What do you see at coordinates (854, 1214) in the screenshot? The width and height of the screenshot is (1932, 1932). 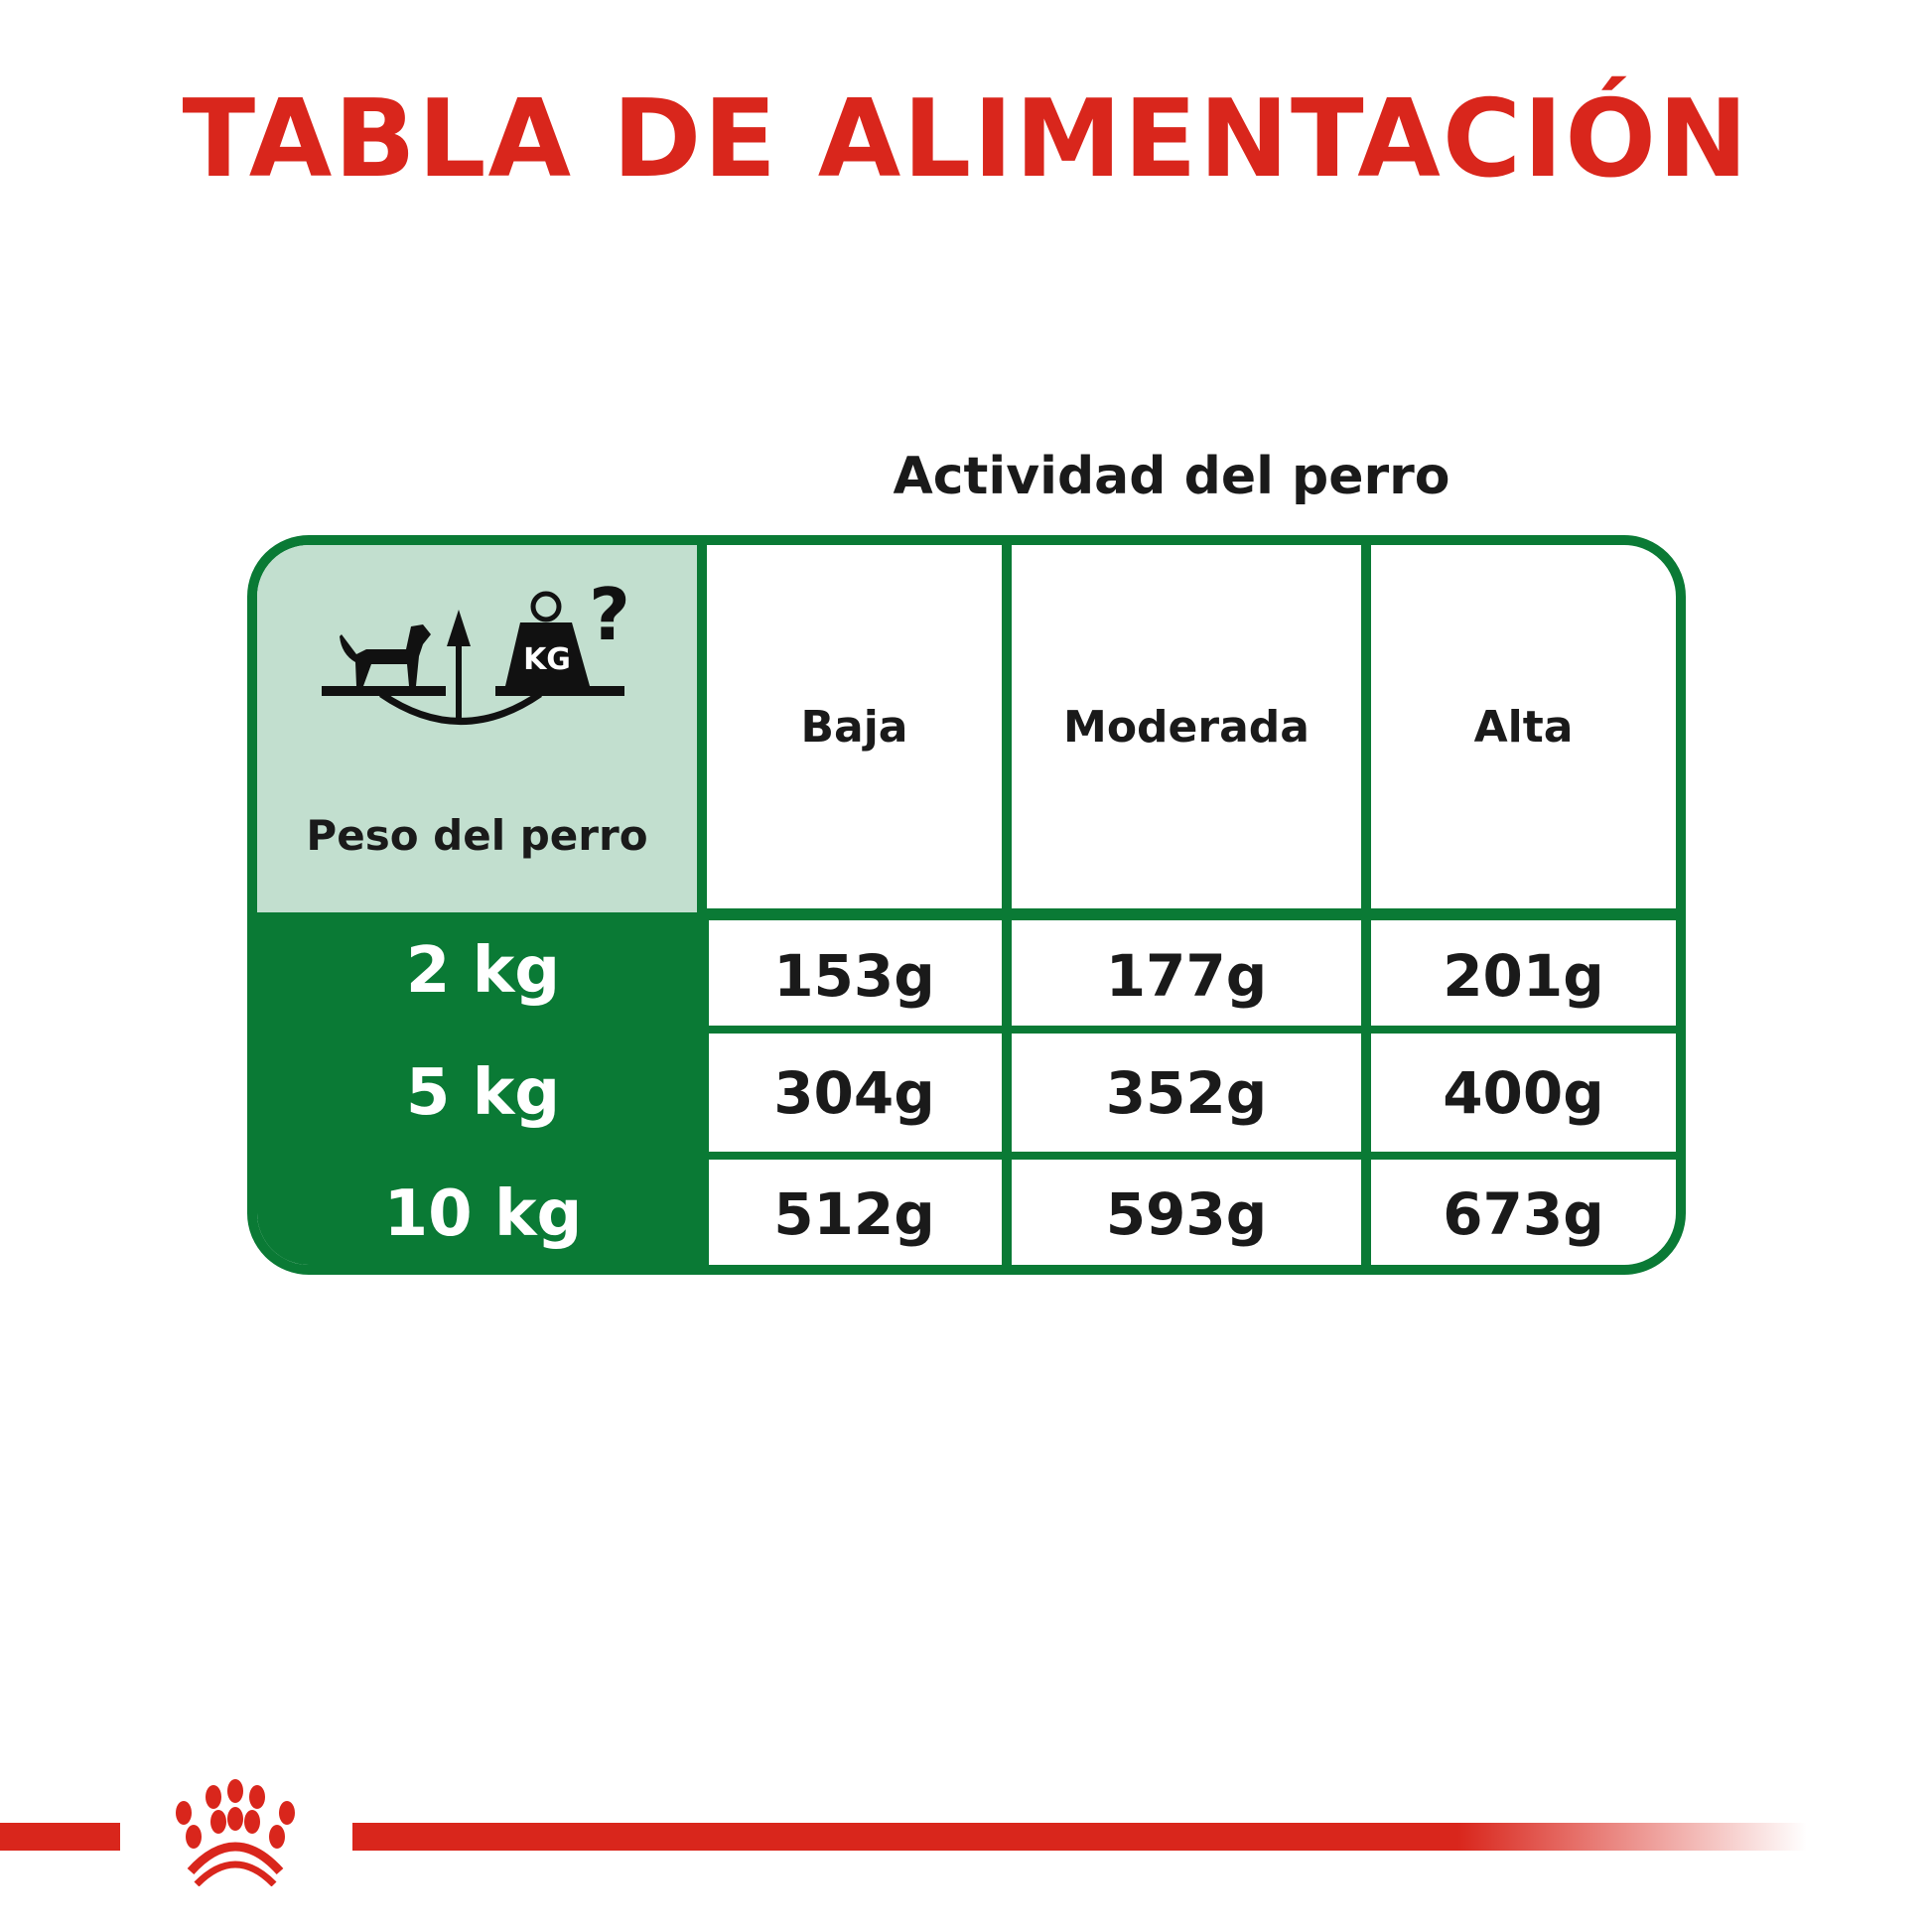 I see `table-cell: 512g` at bounding box center [854, 1214].